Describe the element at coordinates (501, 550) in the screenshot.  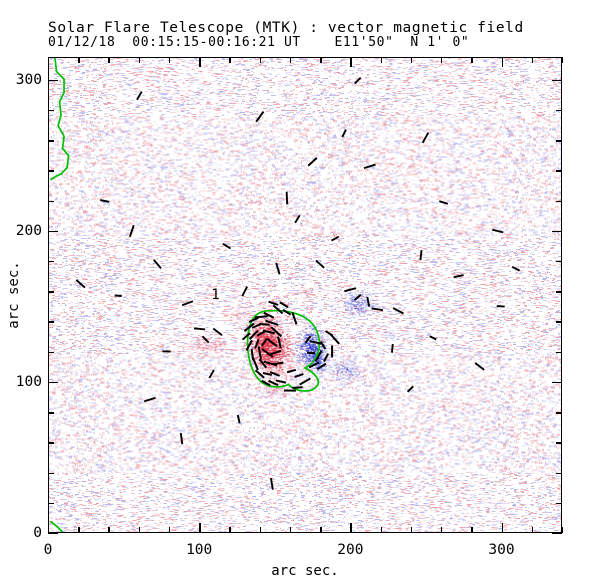
I see `x-tick-label: 300` at that location.